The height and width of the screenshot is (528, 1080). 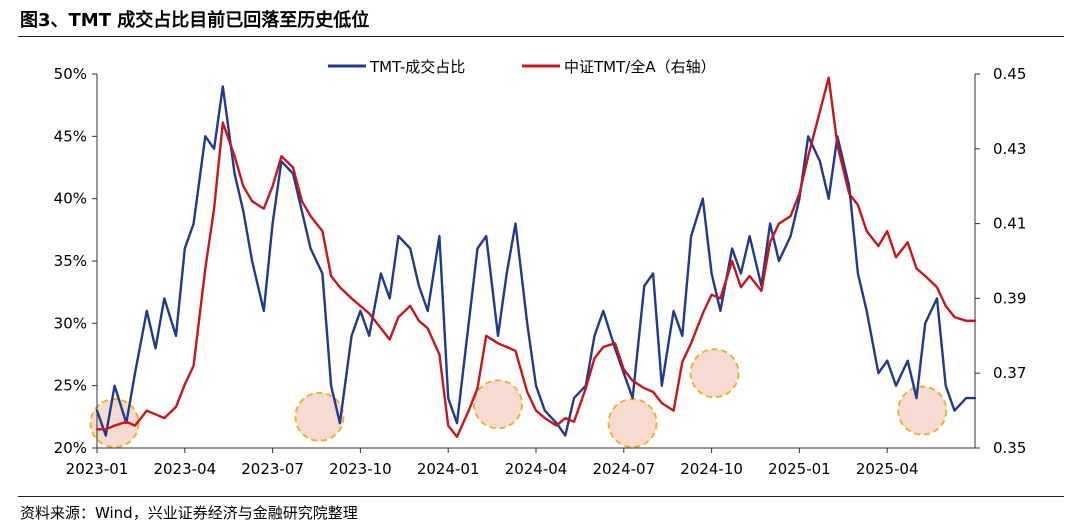 What do you see at coordinates (417, 67) in the screenshot?
I see `legend-label-tmt: TMT-成交占比` at bounding box center [417, 67].